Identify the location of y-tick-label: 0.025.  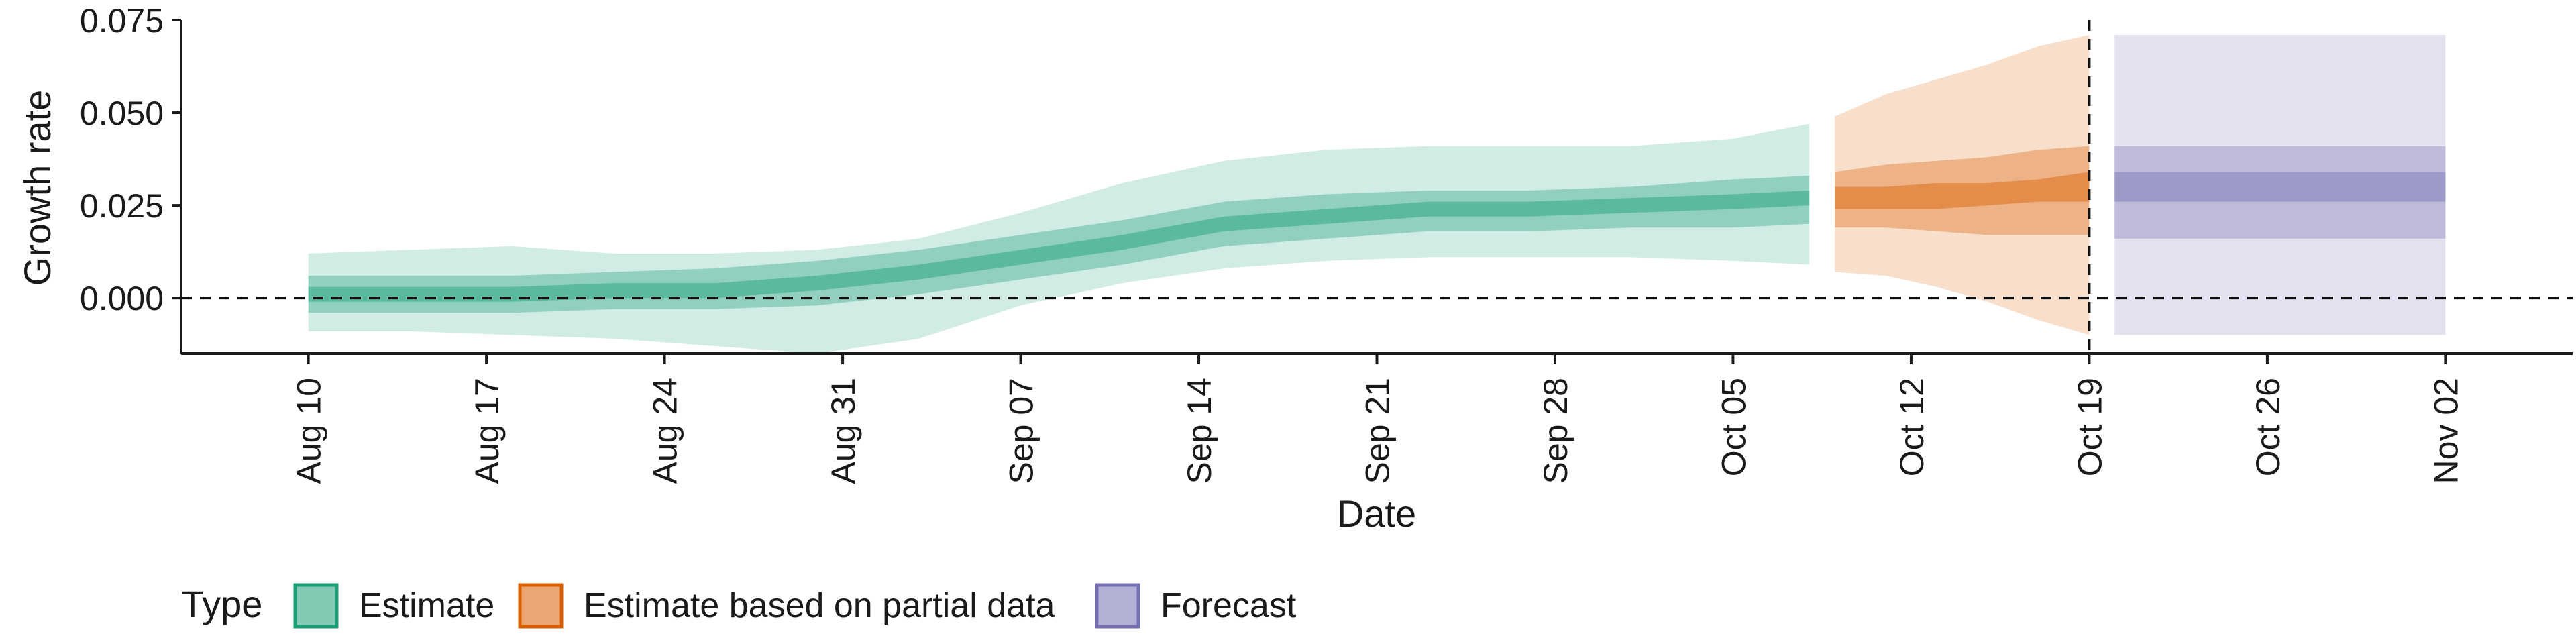
(122, 206).